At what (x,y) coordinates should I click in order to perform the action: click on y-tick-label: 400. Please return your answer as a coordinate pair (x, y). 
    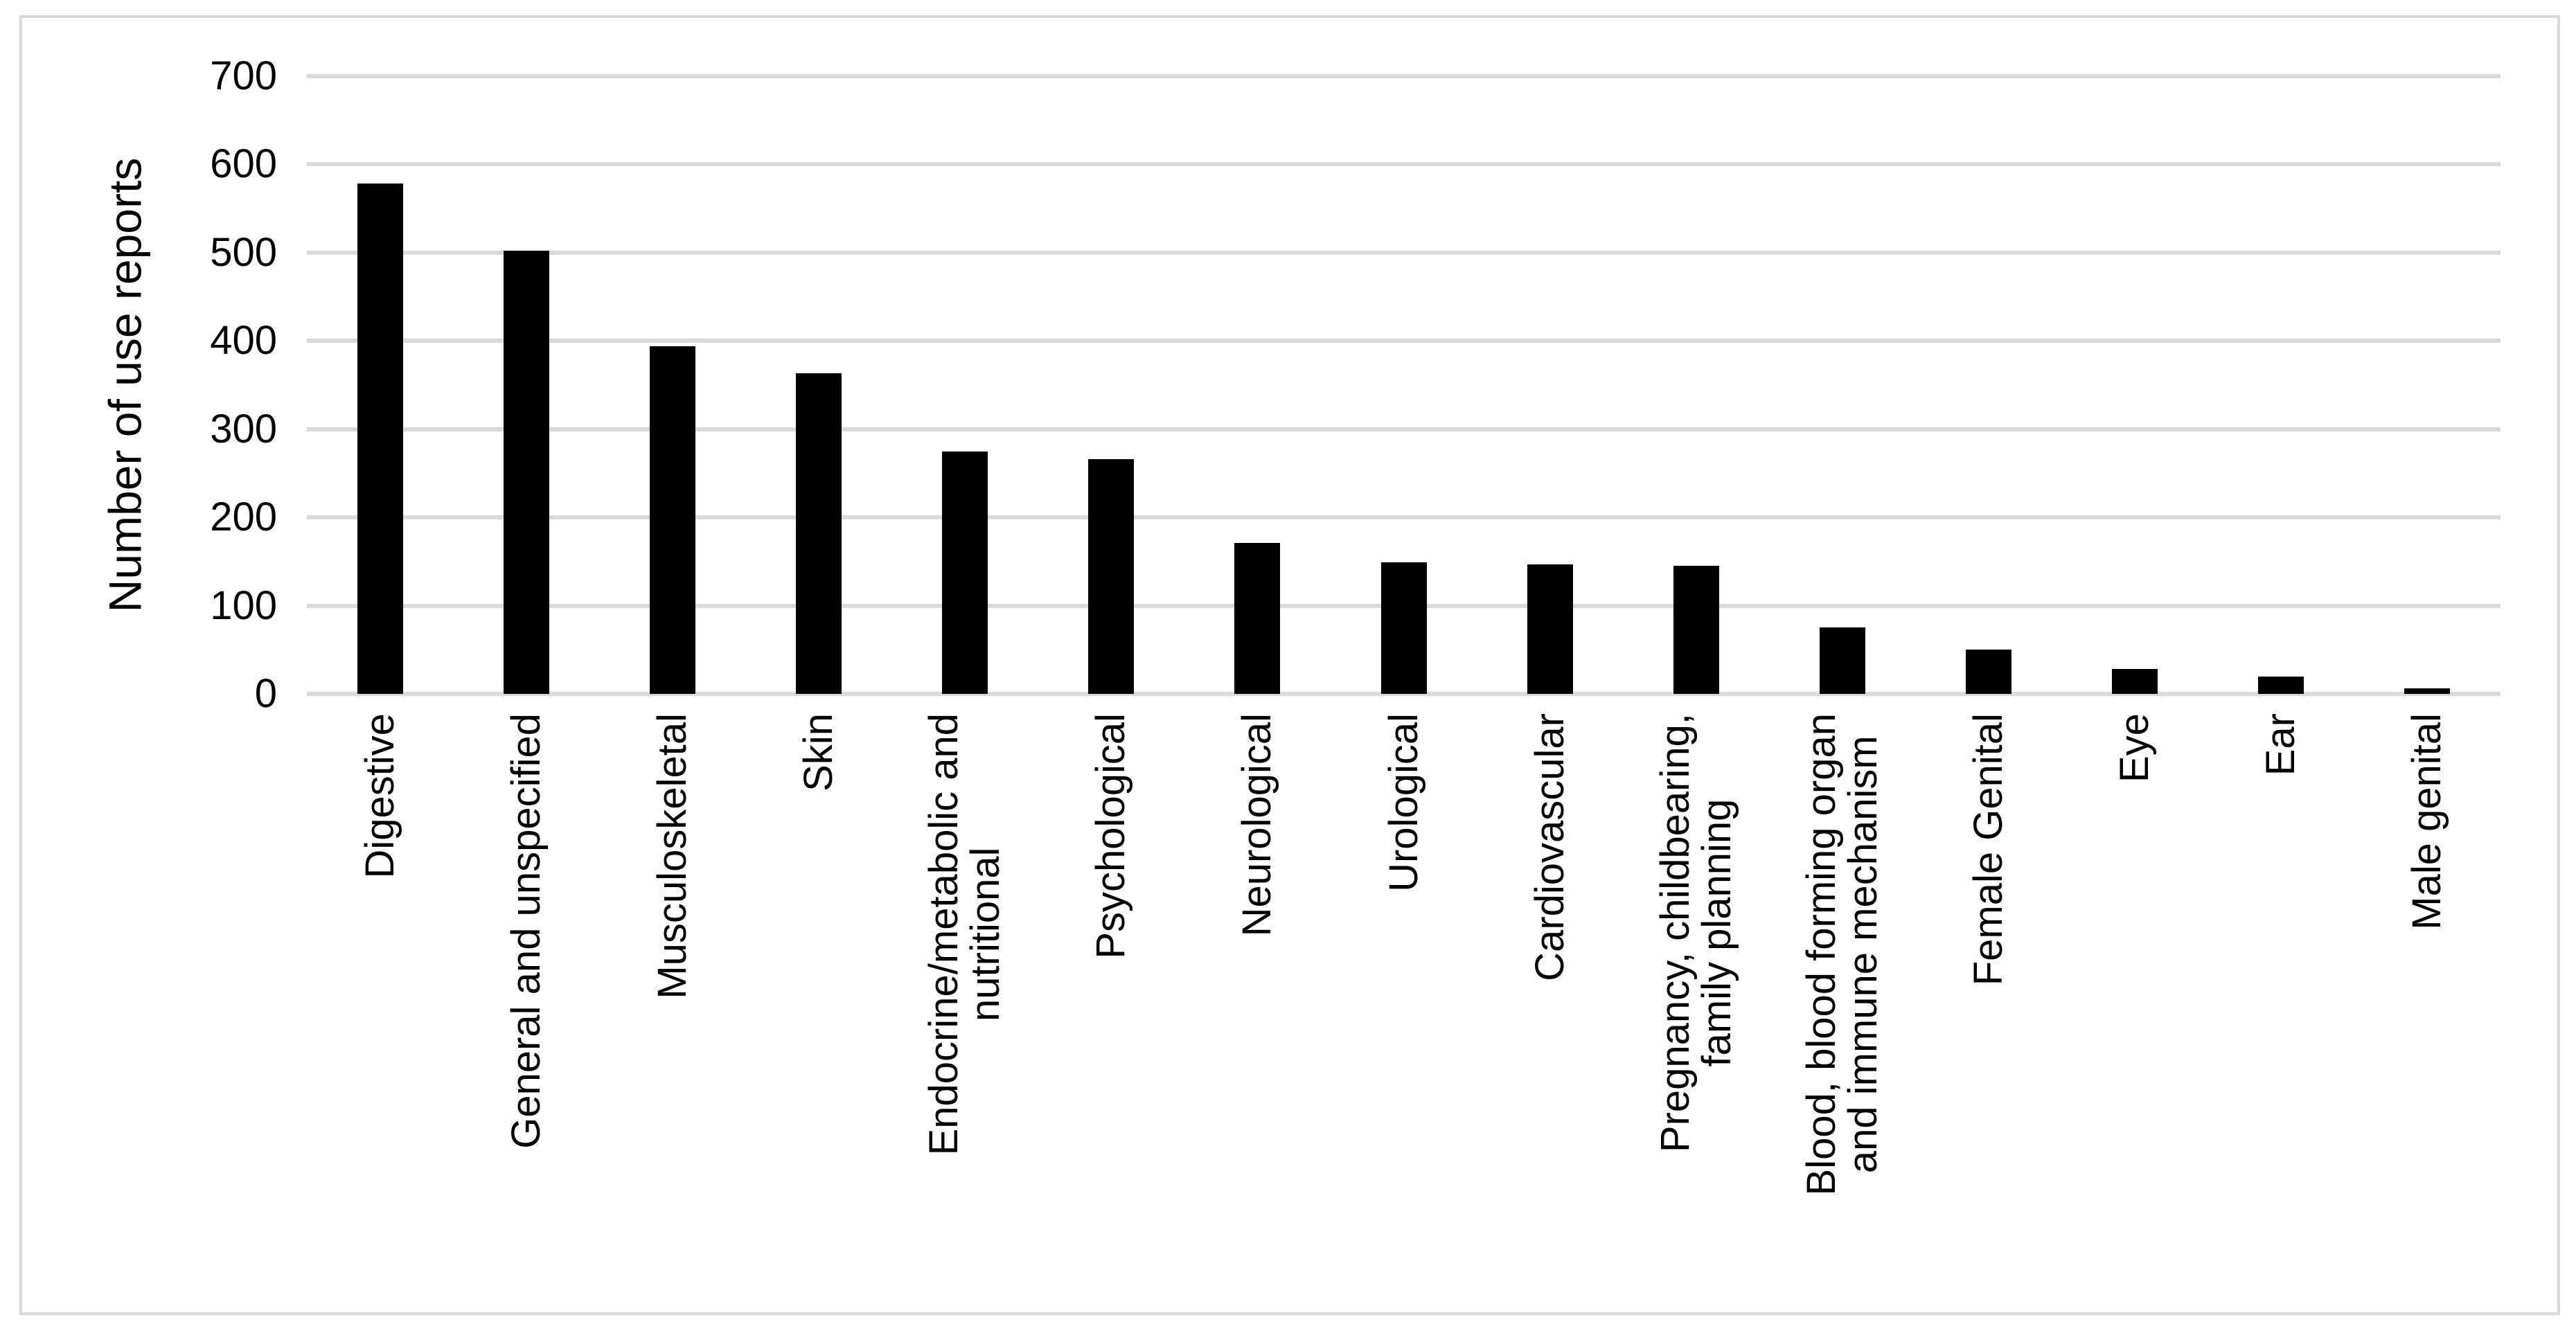
    Looking at the image, I should click on (243, 341).